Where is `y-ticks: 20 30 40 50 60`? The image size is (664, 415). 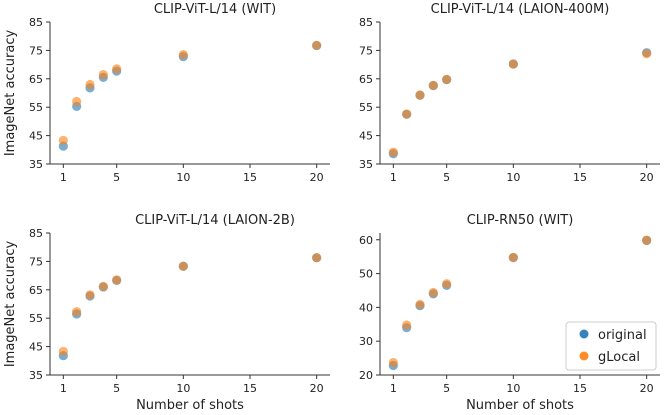
y-ticks: 20 30 40 50 60 is located at coordinates (369, 308).